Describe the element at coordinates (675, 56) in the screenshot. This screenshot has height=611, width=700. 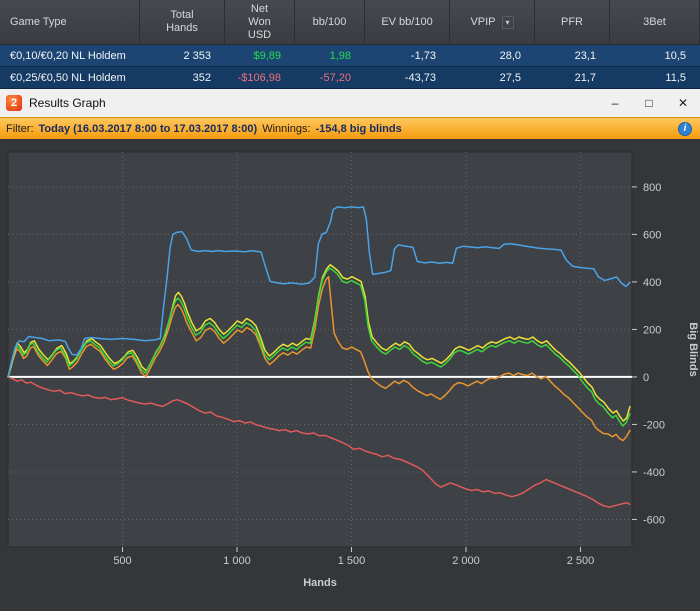
I see `cell-3bet: 10,5` at that location.